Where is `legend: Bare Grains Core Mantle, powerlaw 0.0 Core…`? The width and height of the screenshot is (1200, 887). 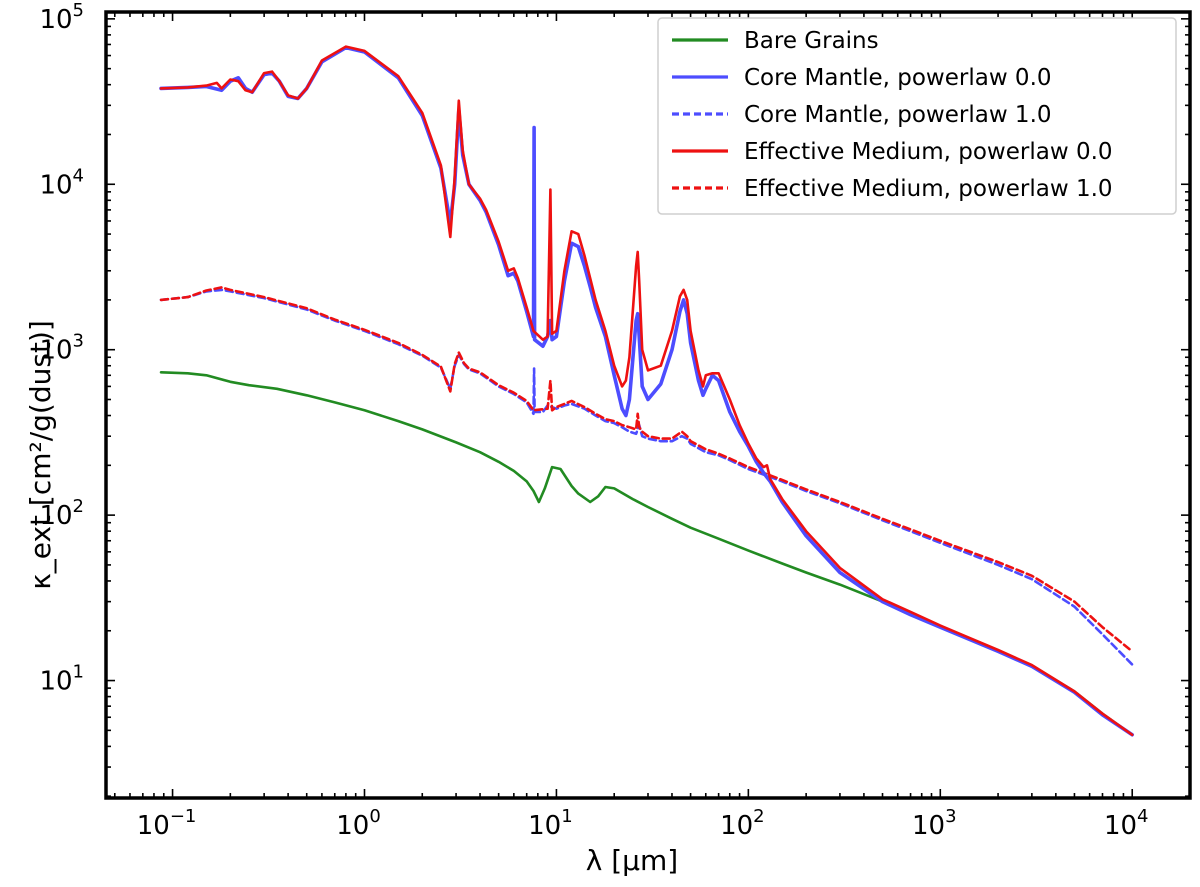 legend: Bare Grains Core Mantle, powerlaw 0.0 Core… is located at coordinates (917, 116).